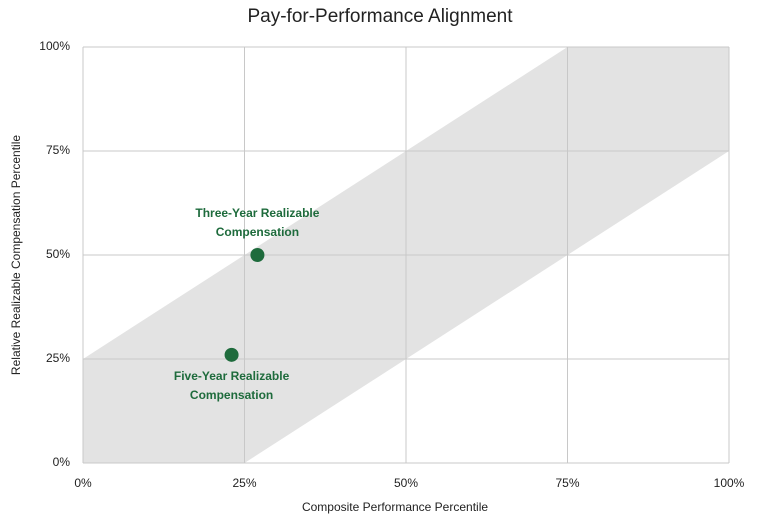 The image size is (760, 519). Describe the element at coordinates (62, 462) in the screenshot. I see `y-tick-label: 0%` at that location.